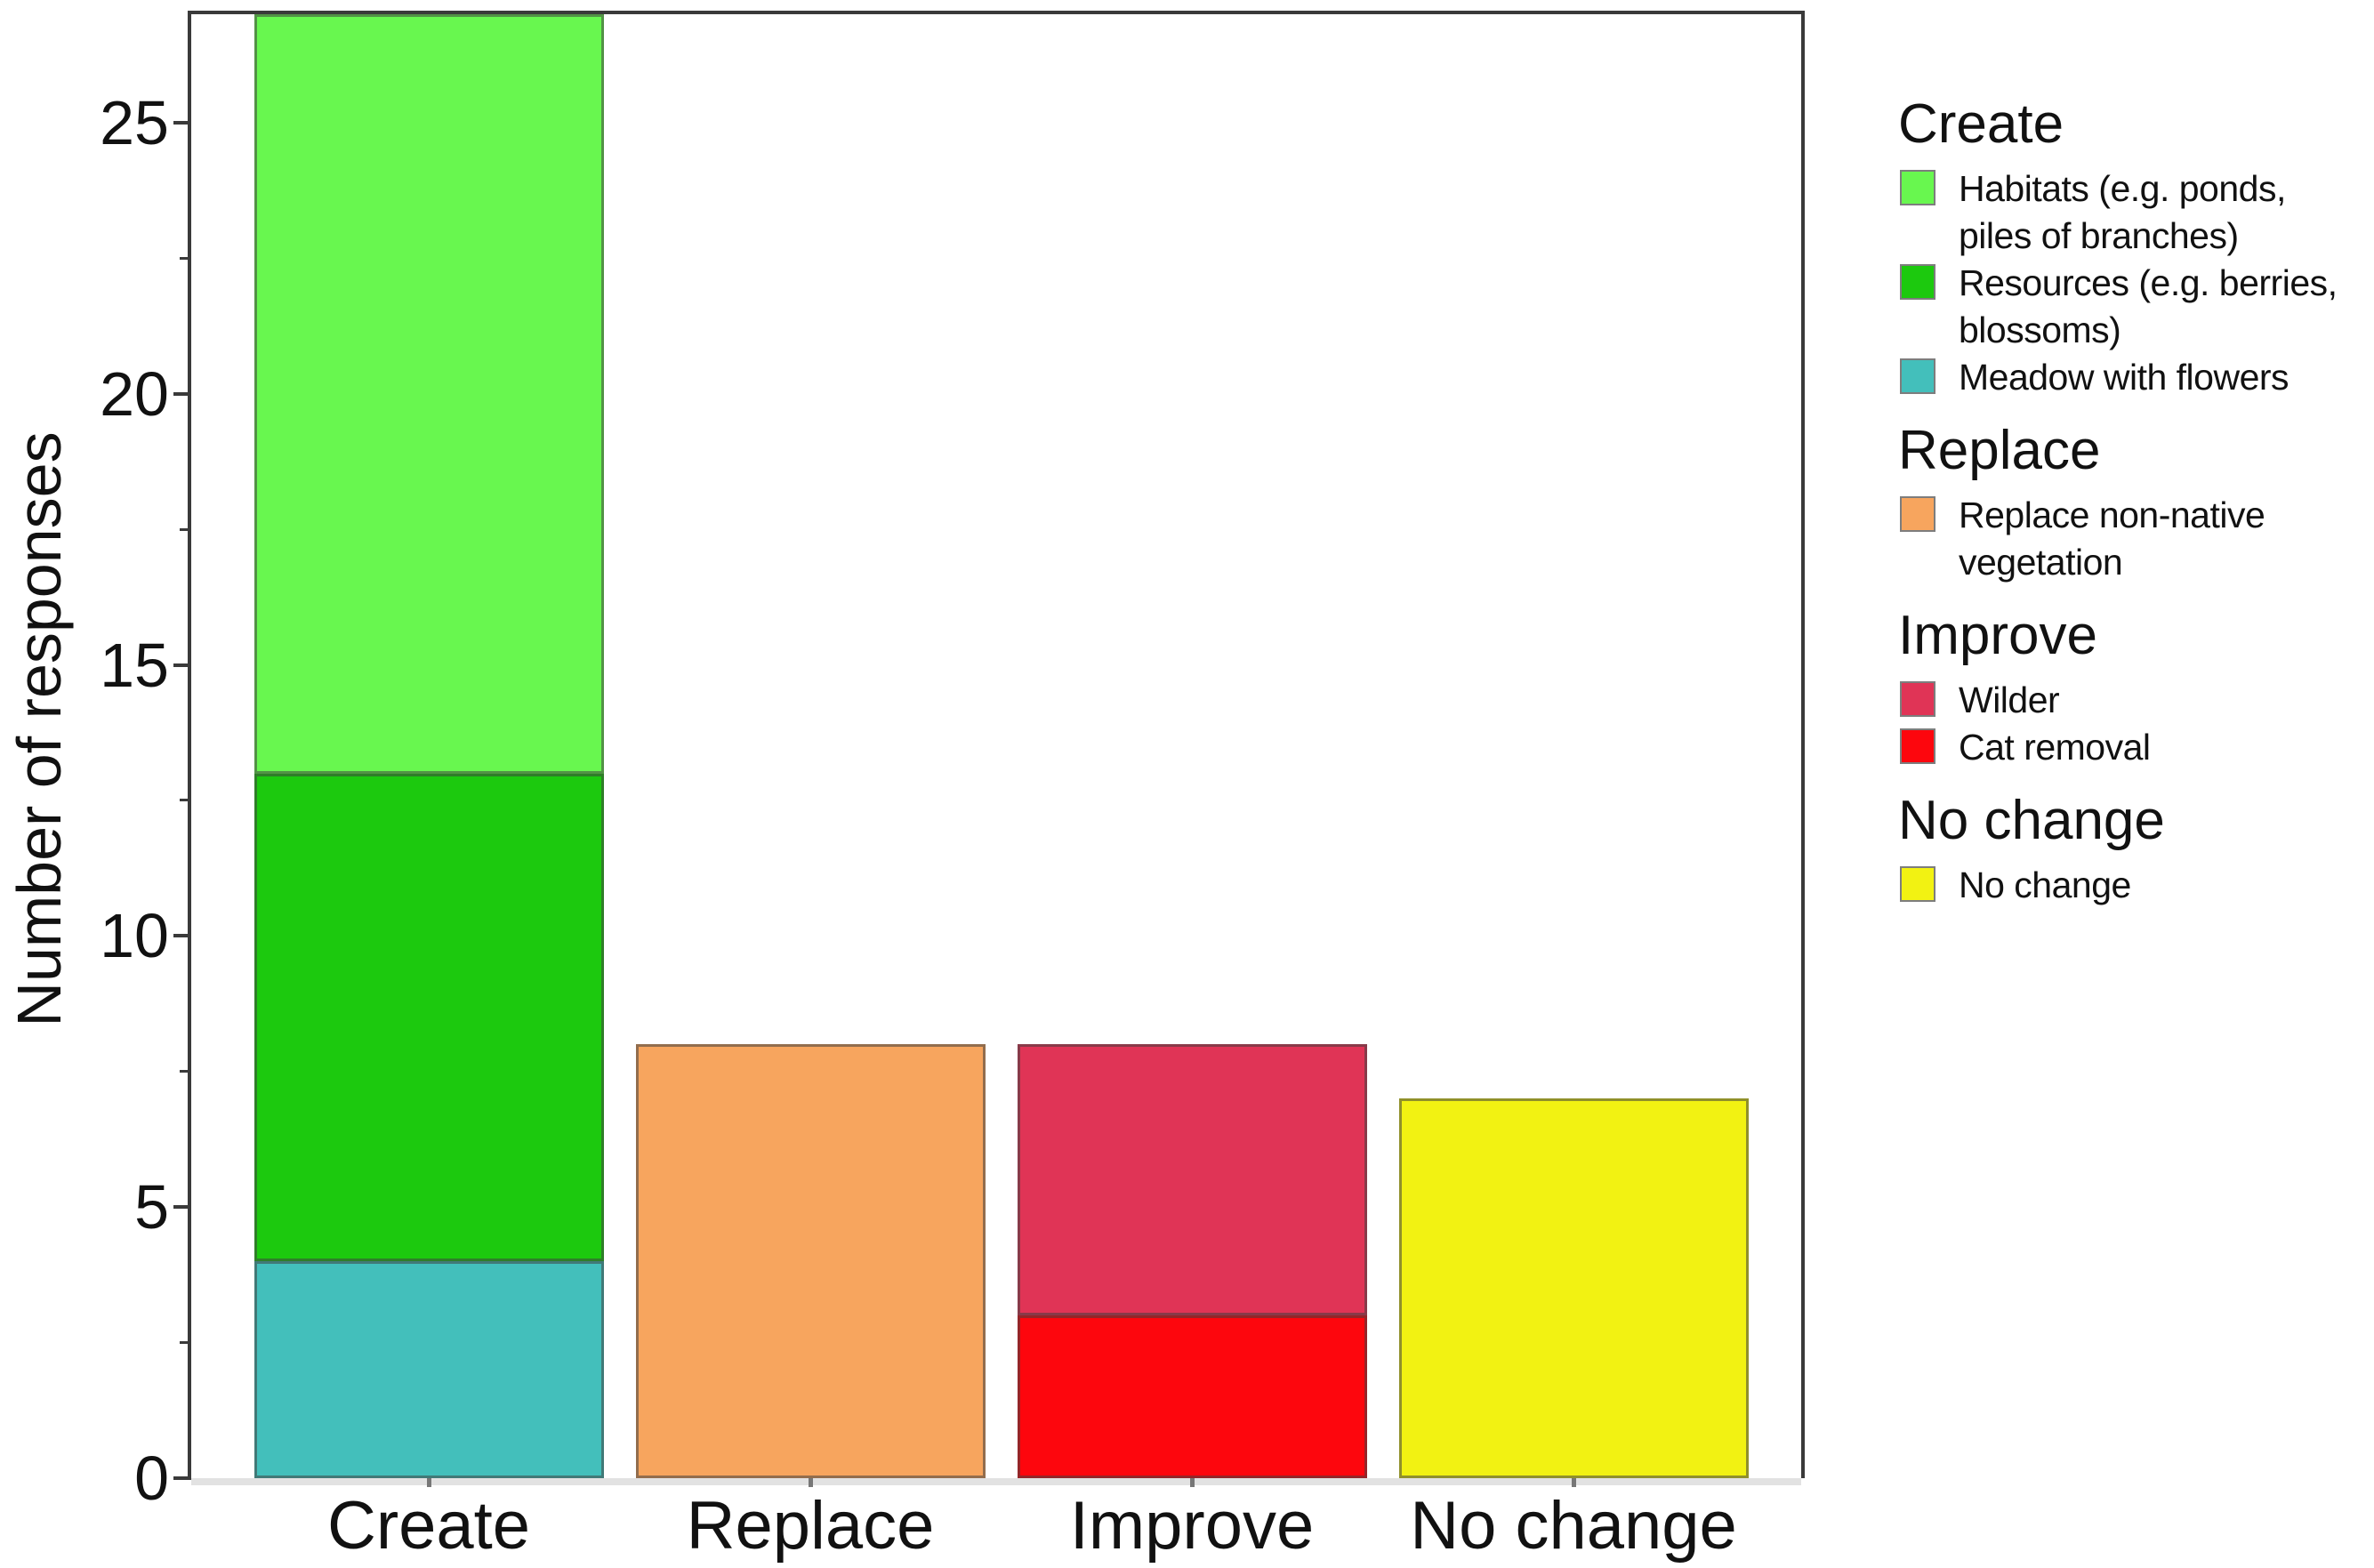  I want to click on legend-item-label: Cat removal, so click(2055, 747).